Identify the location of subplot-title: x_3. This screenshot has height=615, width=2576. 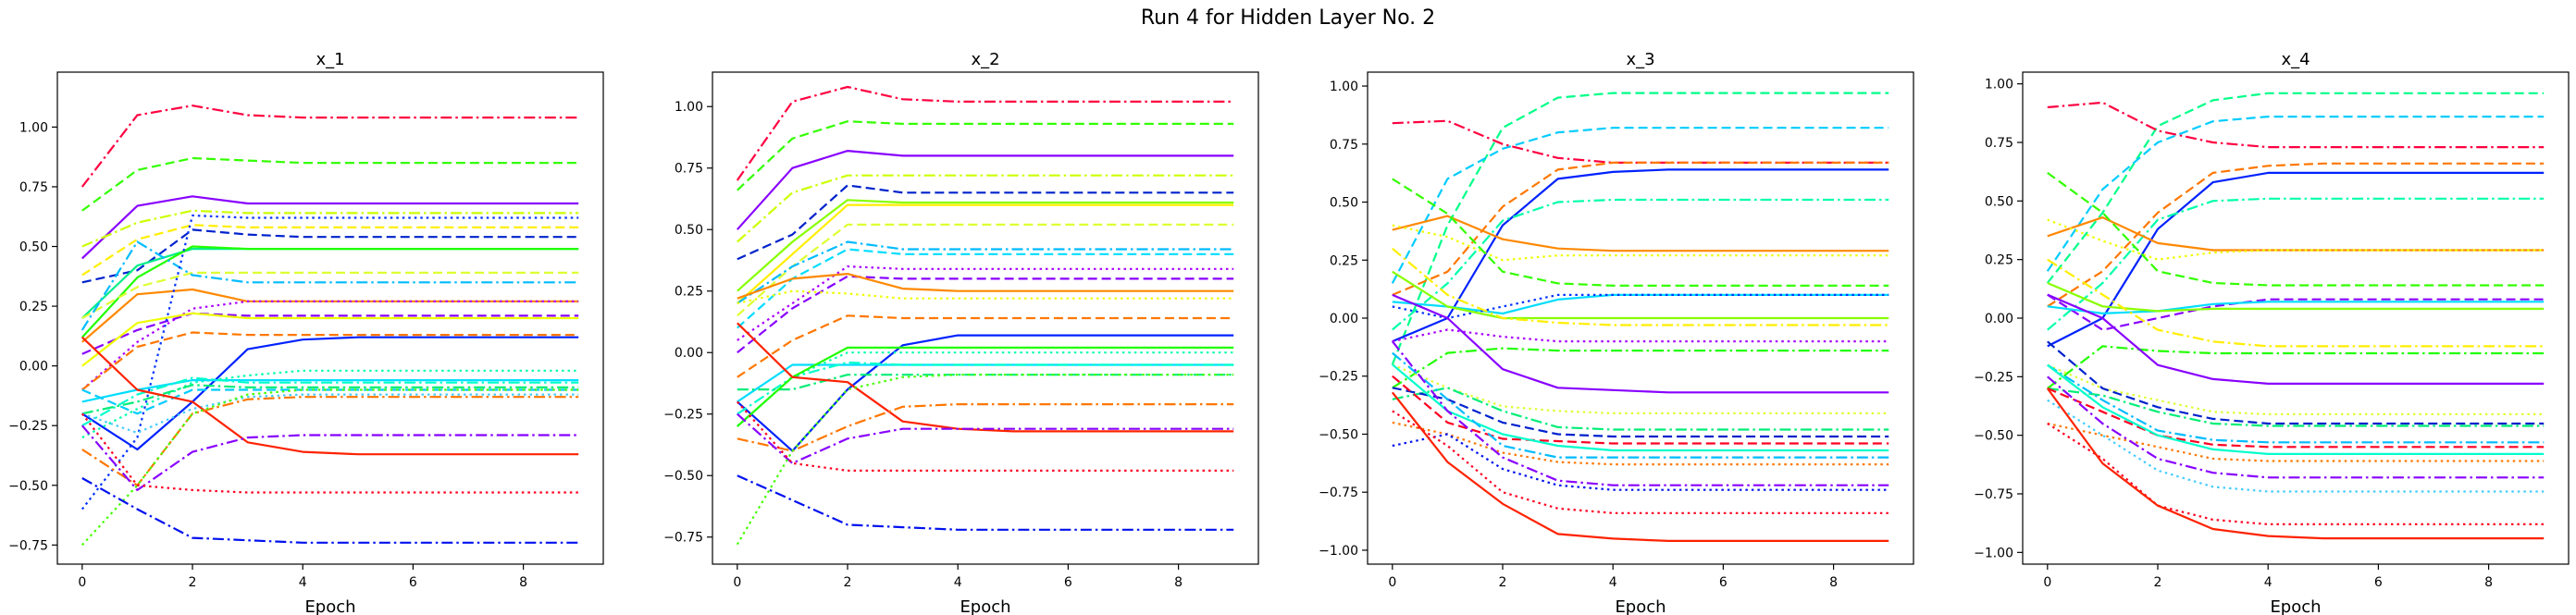
(1640, 60).